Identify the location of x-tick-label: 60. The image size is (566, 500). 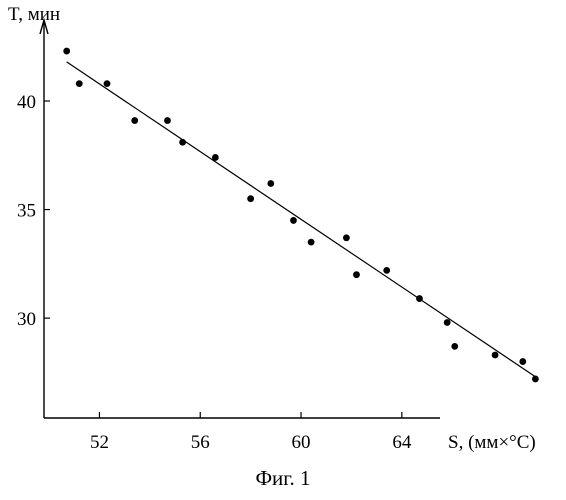
(301, 442).